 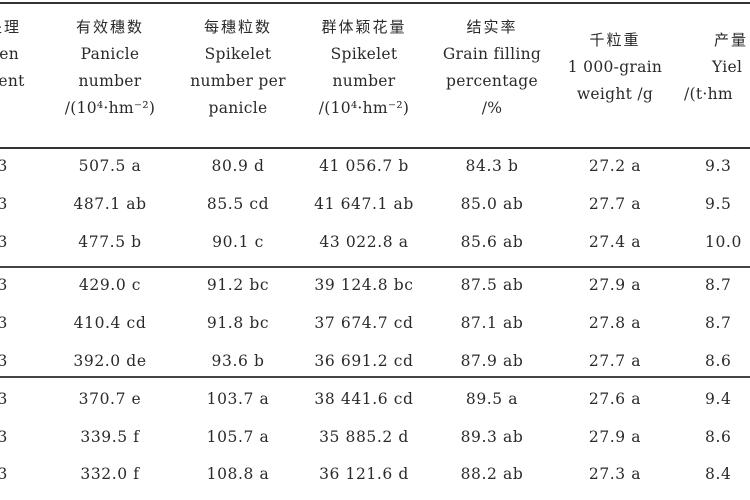 I want to click on table-cell: 37 674.7 cd, so click(x=364, y=323).